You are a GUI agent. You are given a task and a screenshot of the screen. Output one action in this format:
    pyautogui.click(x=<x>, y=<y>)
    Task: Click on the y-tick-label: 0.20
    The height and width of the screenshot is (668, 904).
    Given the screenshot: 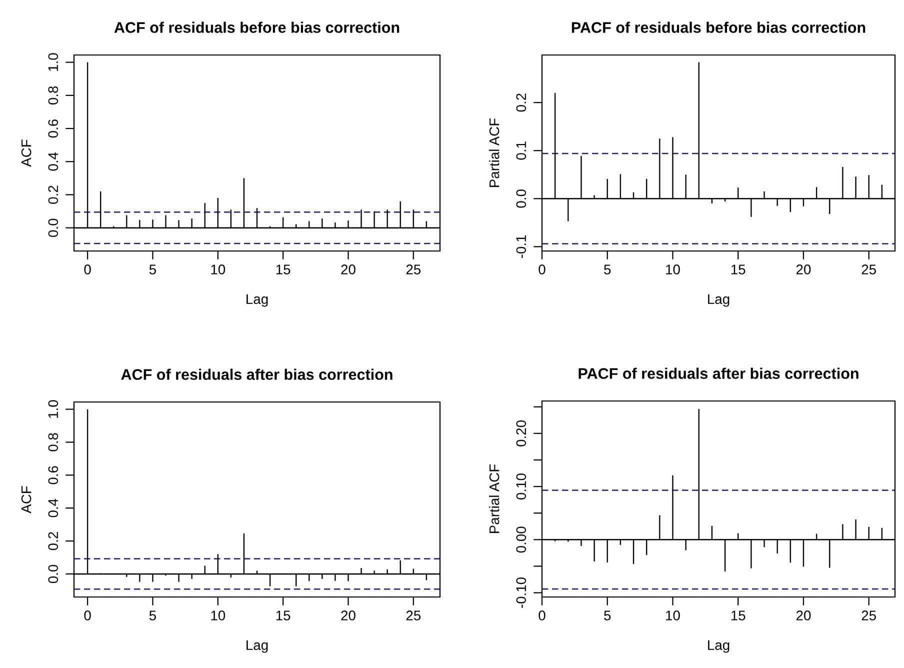 What is the action you would take?
    pyautogui.click(x=521, y=433)
    